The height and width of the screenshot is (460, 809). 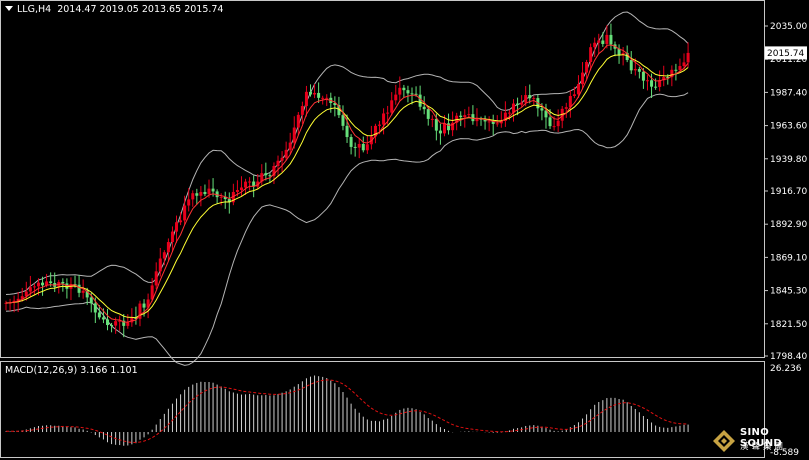 What do you see at coordinates (788, 225) in the screenshot?
I see `price-tick-label: 1892.90` at bounding box center [788, 225].